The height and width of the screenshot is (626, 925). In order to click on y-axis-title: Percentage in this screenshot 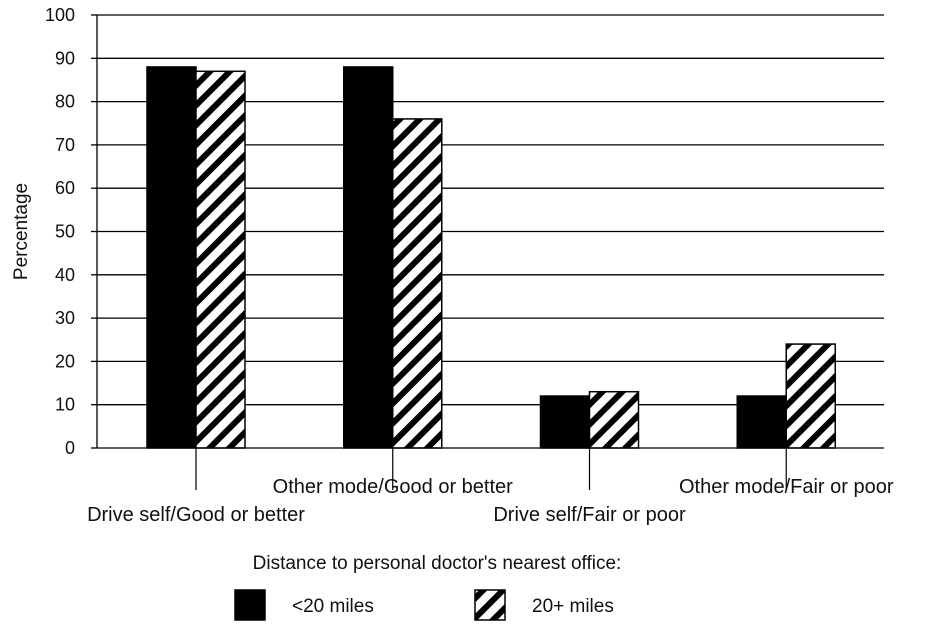, I will do `click(21, 231)`.